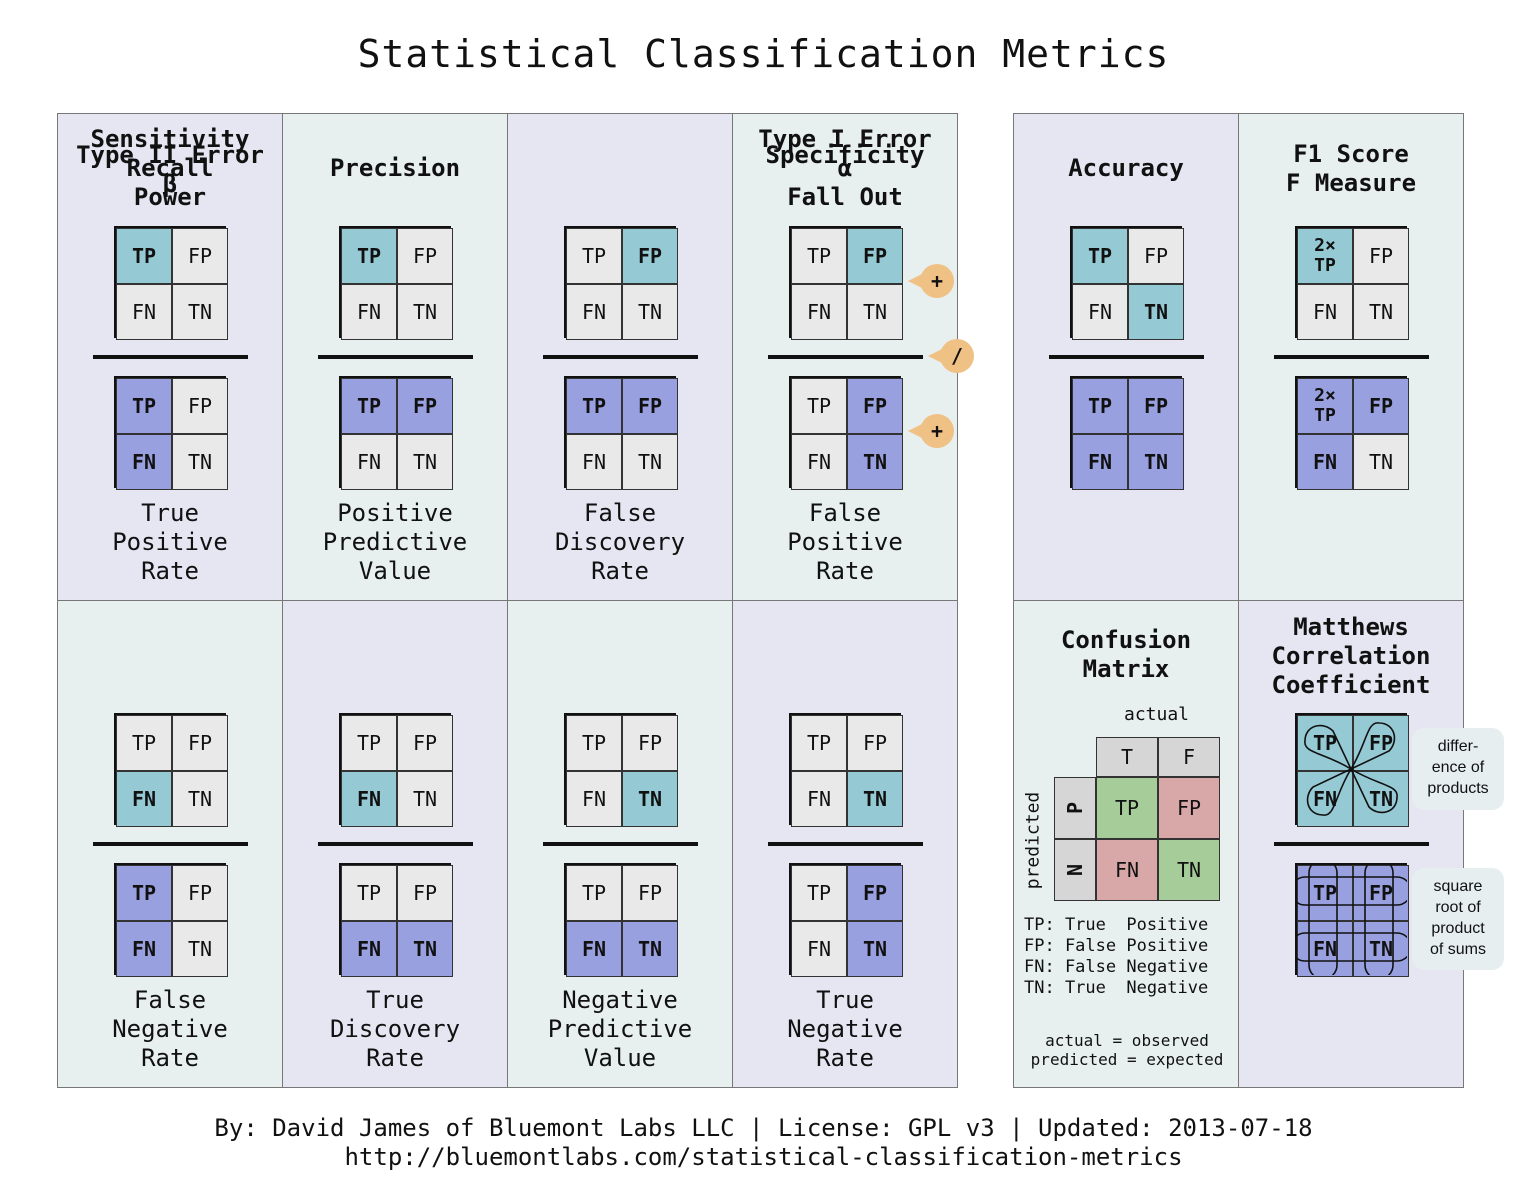 The width and height of the screenshot is (1527, 1200). I want to click on tp-quadrant: 2× TP, so click(1325, 256).